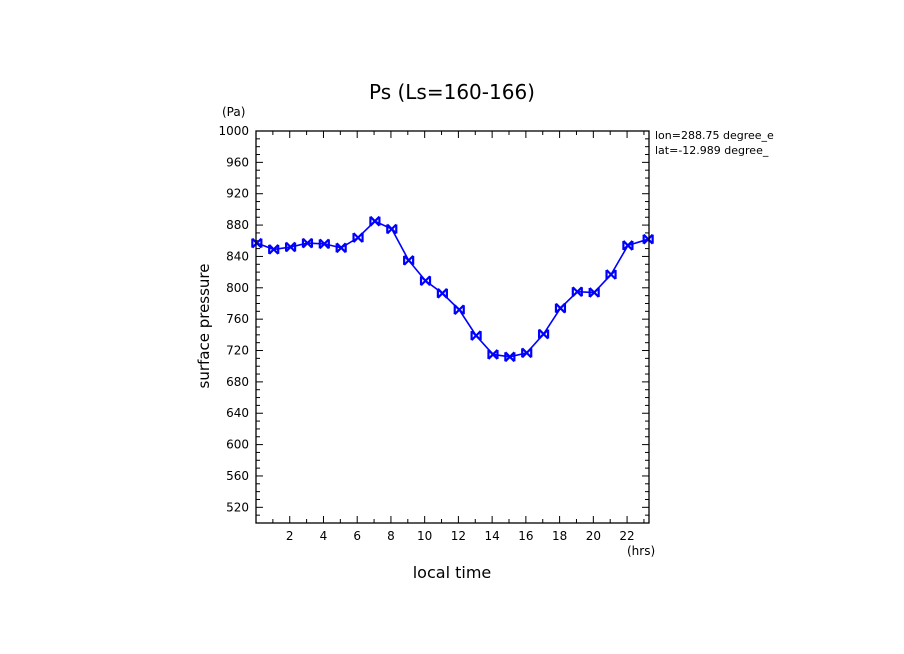 This screenshot has height=654, width=904. What do you see at coordinates (626, 536) in the screenshot?
I see `x-tick-label: 22` at bounding box center [626, 536].